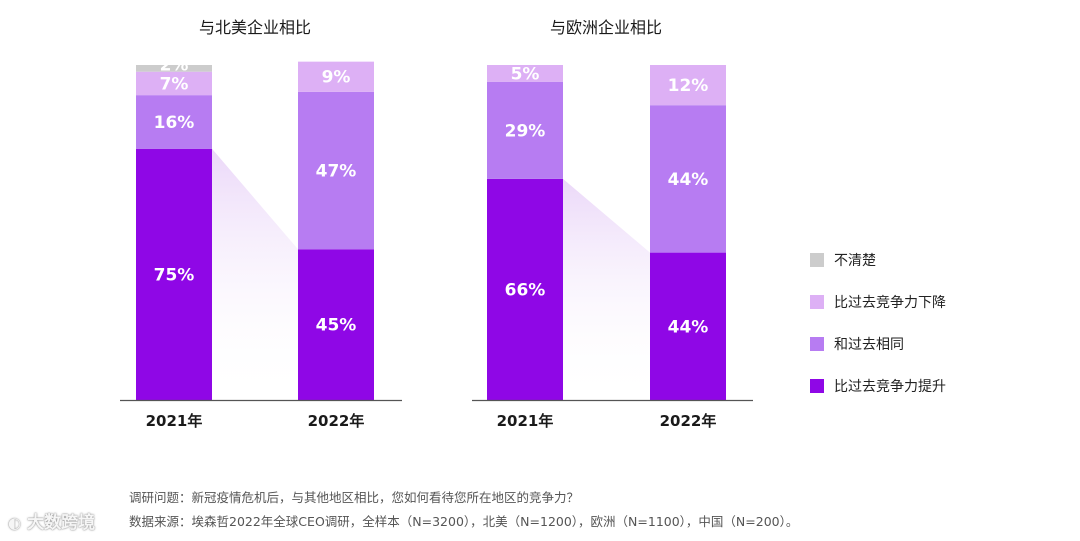 The image size is (1080, 541). I want to click on legend-label-2: 比过去竞争力下降, so click(890, 302).